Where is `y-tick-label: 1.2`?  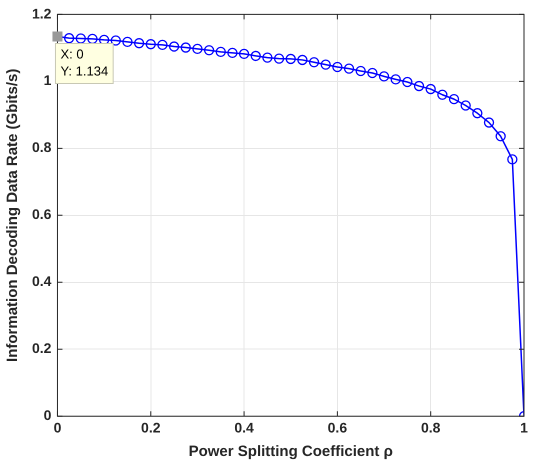 y-tick-label: 1.2 is located at coordinates (42, 13).